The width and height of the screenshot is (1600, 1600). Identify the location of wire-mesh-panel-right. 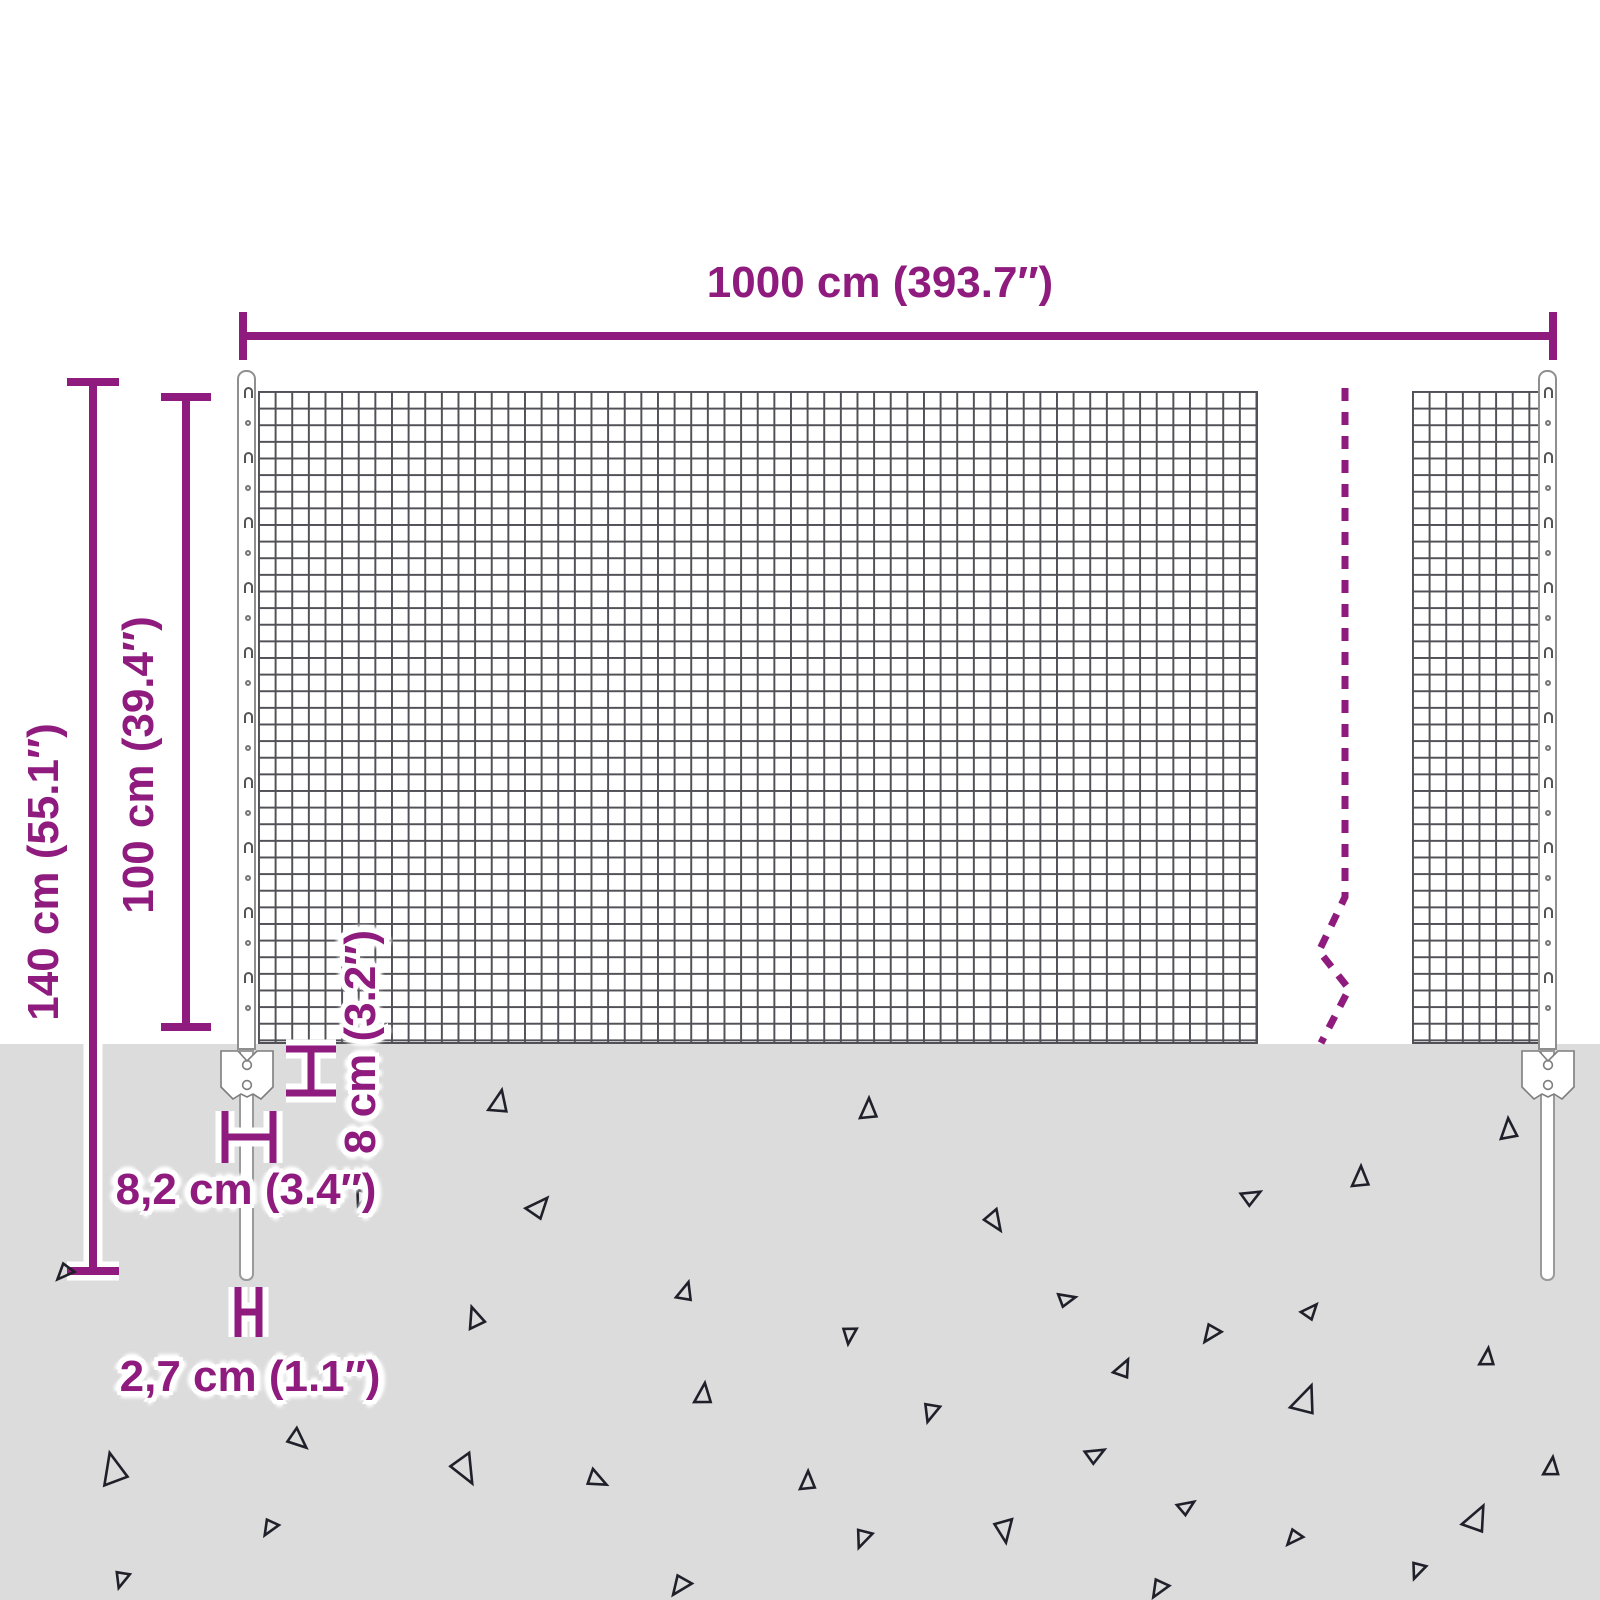
(1481, 717).